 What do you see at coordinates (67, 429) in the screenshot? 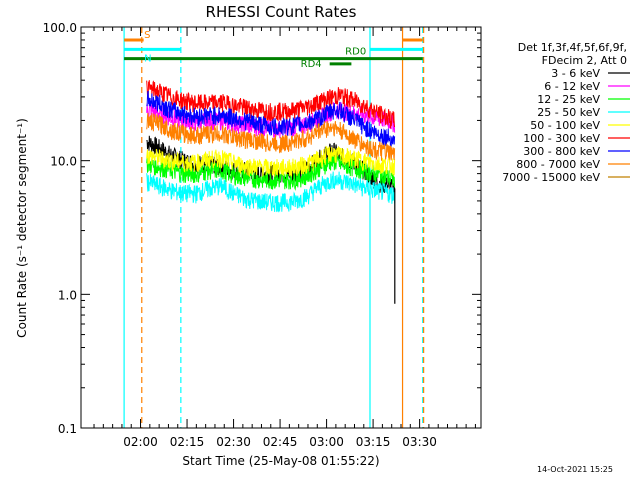
I see `y-tick-label: 0.1` at bounding box center [67, 429].